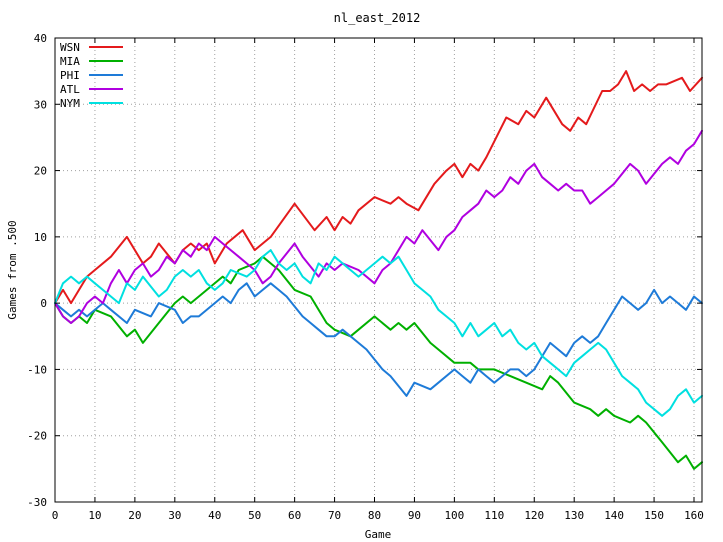  What do you see at coordinates (43, 303) in the screenshot?
I see `y-tick-label: 0` at bounding box center [43, 303].